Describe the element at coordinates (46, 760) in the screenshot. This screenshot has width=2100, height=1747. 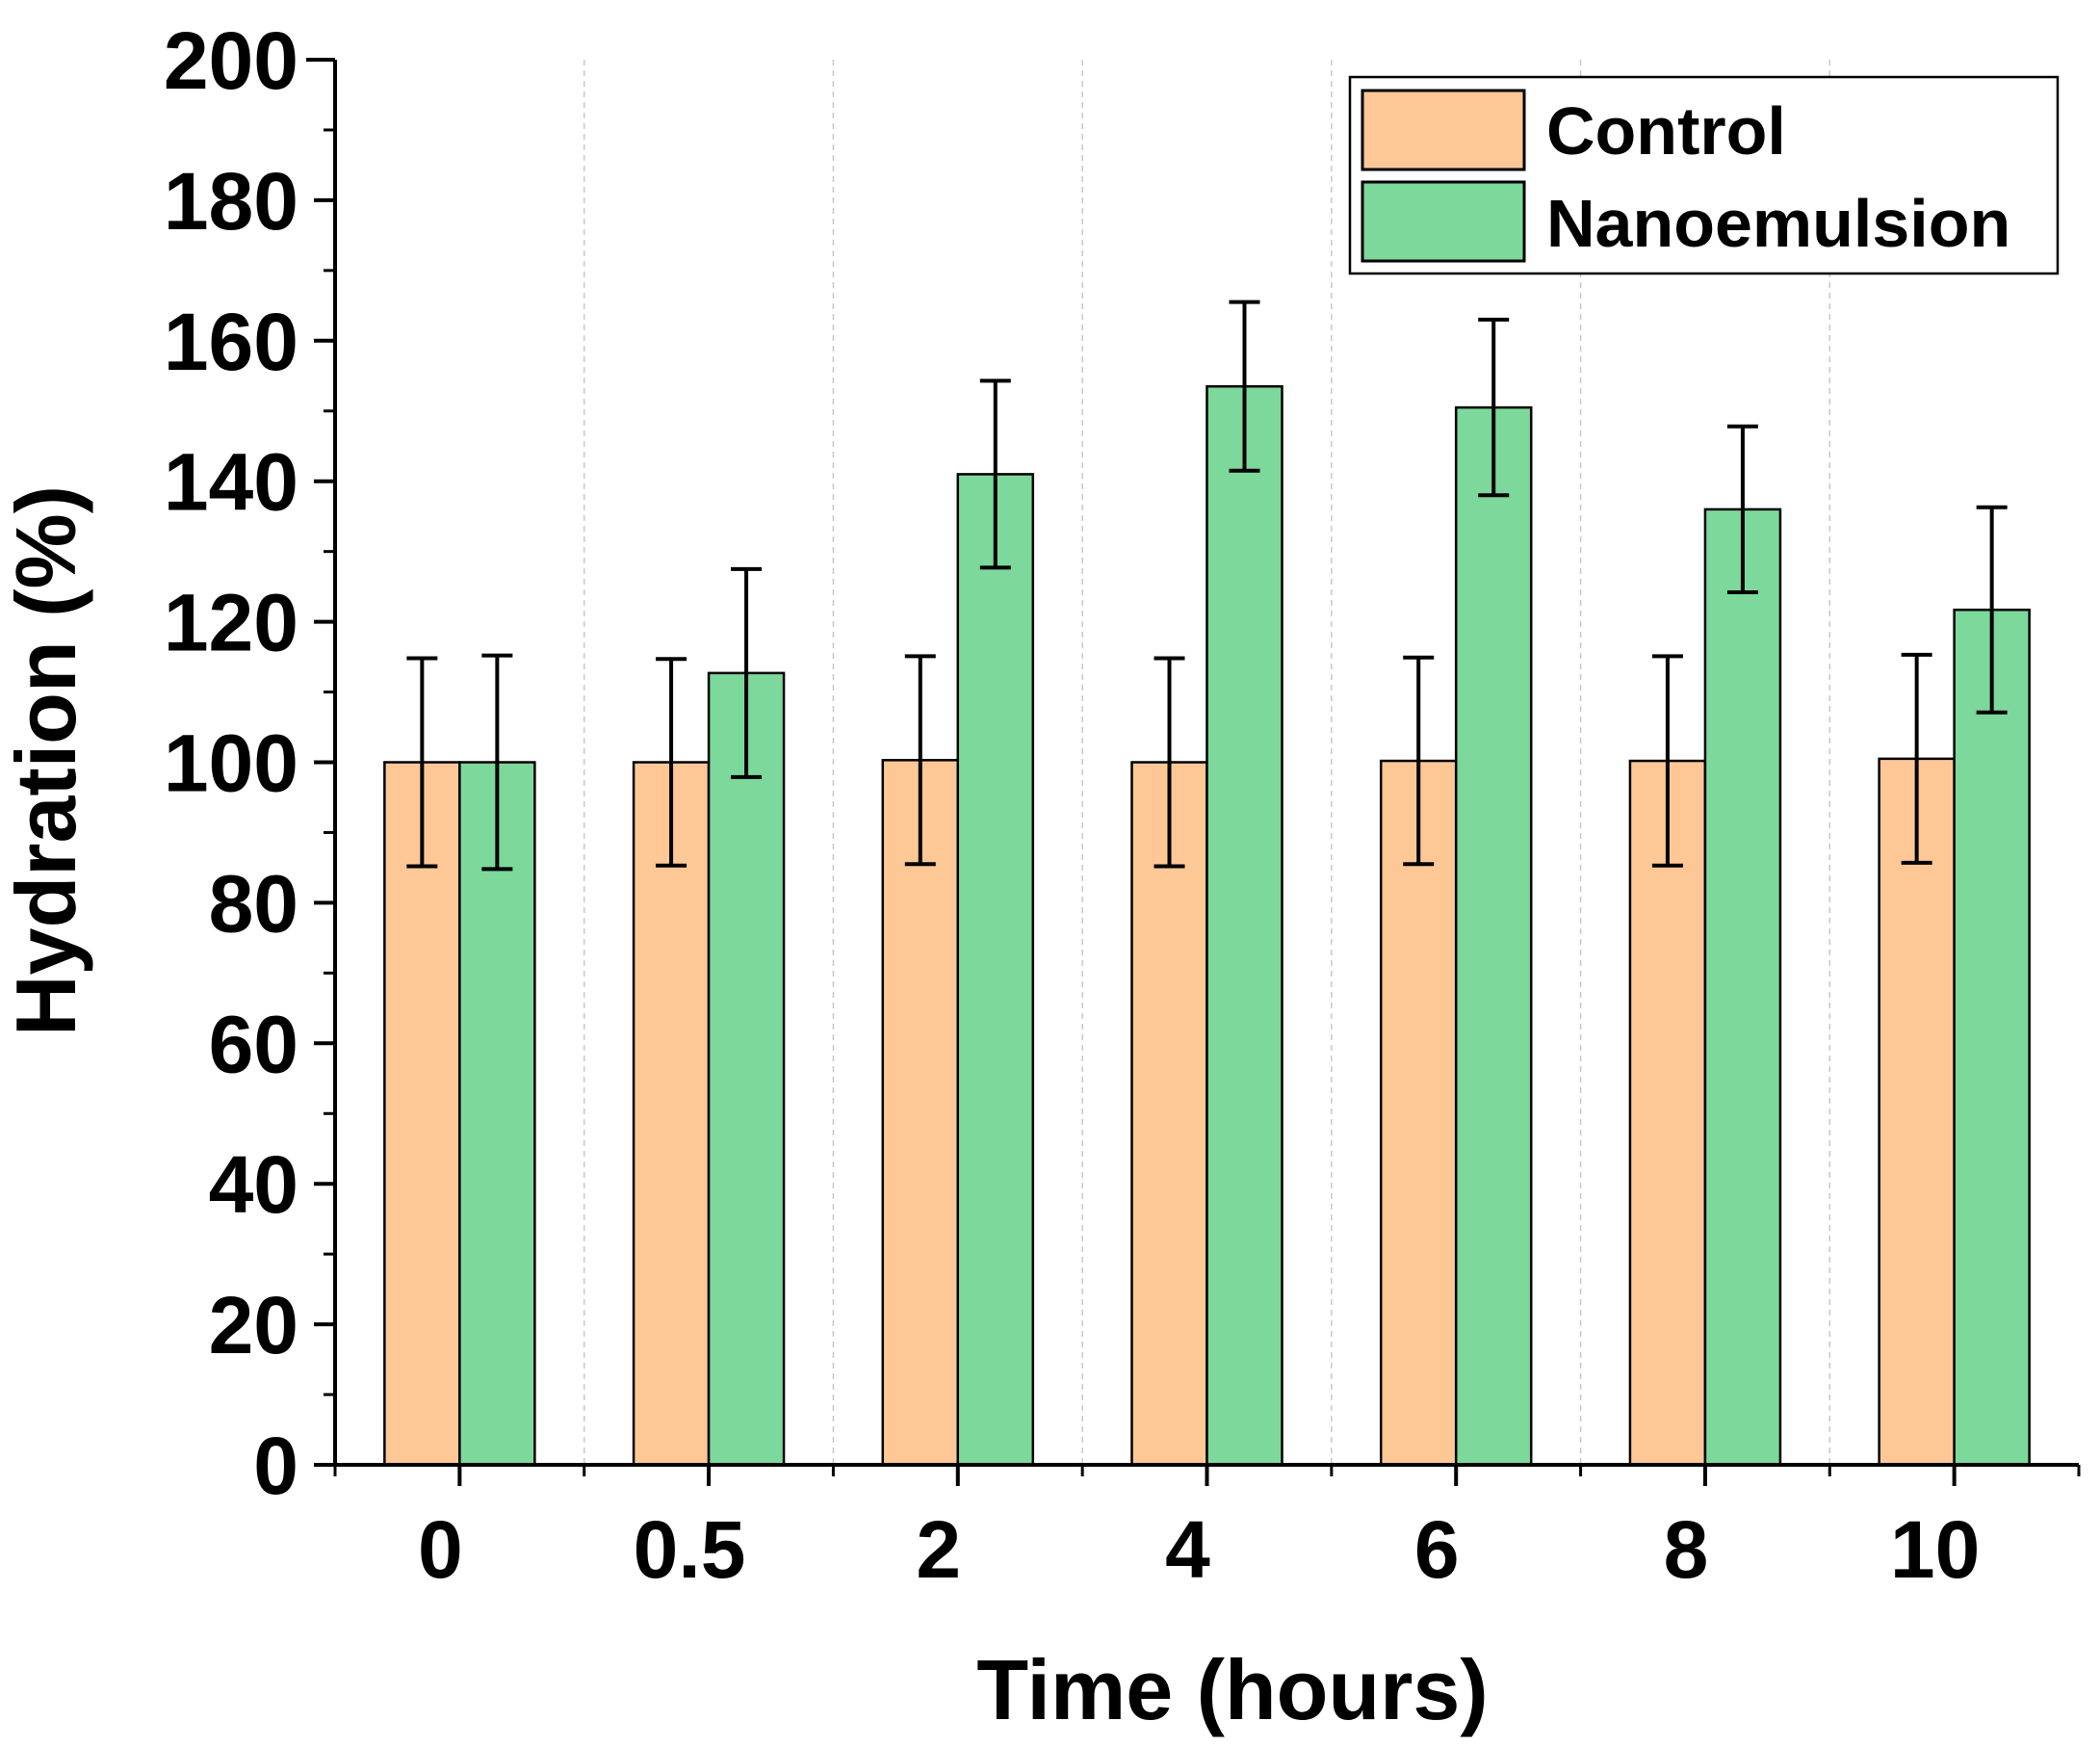
I see `y-axis-title: Hydration (%)` at that location.